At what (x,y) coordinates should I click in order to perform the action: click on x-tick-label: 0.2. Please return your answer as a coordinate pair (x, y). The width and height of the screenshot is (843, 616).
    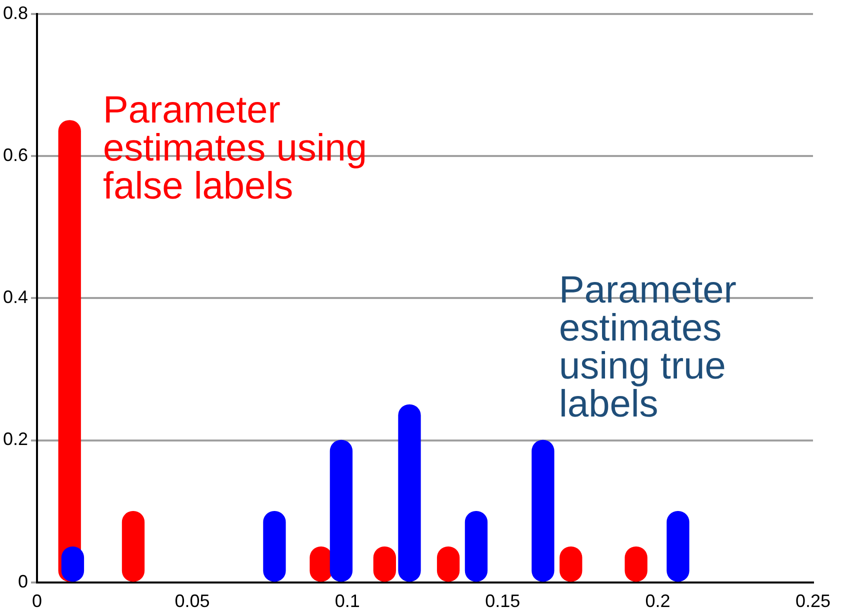
    Looking at the image, I should click on (657, 601).